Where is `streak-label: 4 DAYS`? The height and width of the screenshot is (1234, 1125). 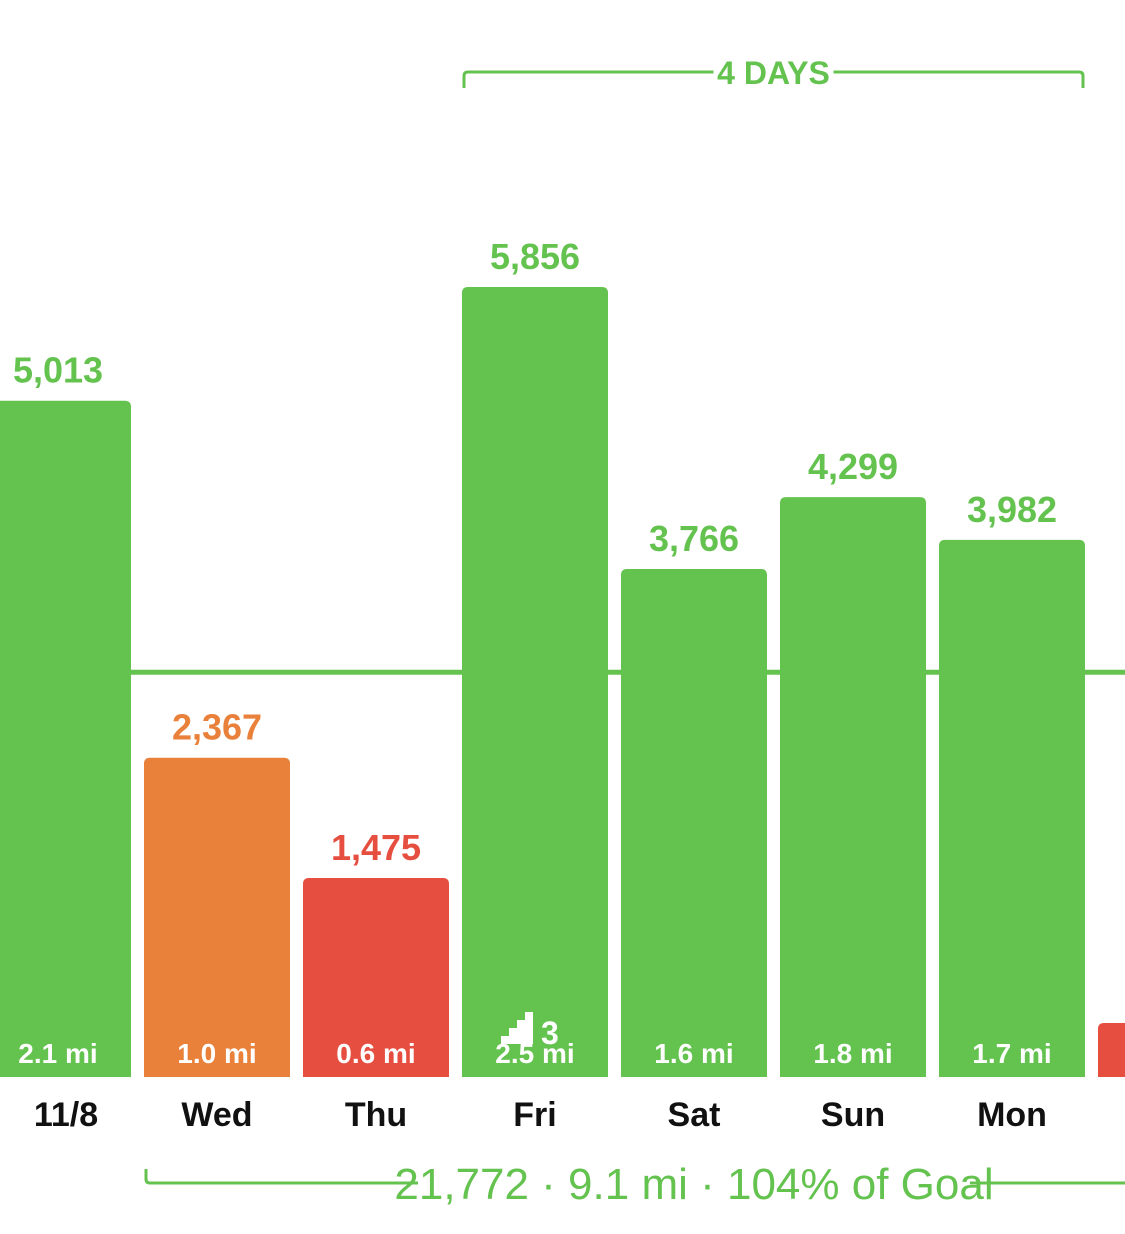 streak-label: 4 DAYS is located at coordinates (773, 73).